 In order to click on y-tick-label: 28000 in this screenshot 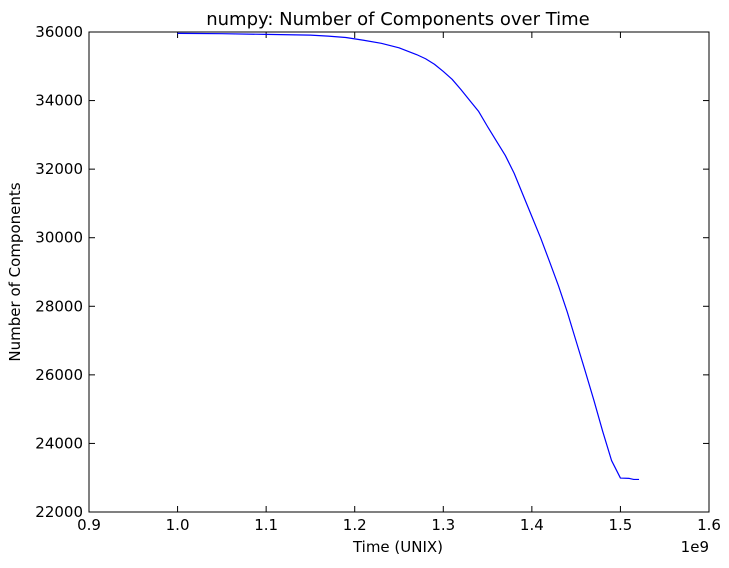, I will do `click(59, 306)`.